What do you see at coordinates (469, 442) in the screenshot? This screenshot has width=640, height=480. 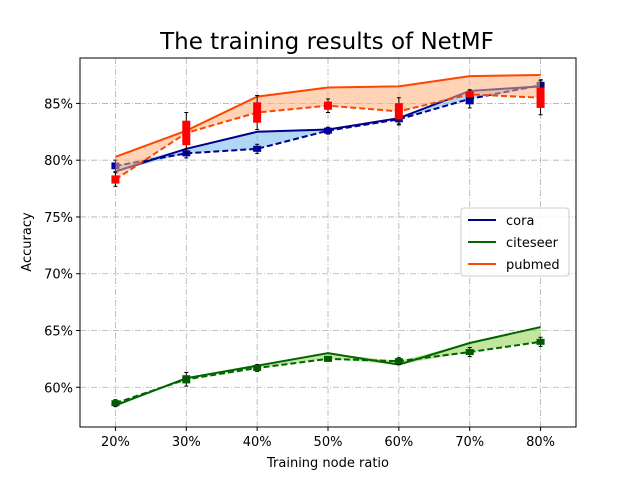 I see `x-tick-label-5: 70%` at bounding box center [469, 442].